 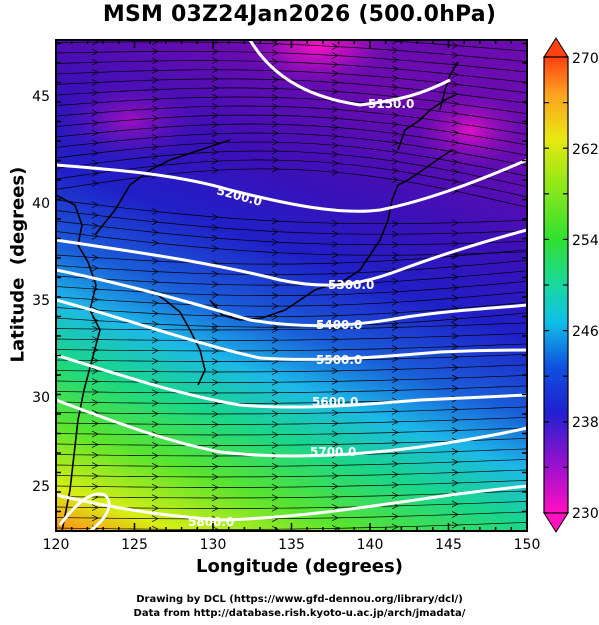 I want to click on contour-label-5800: 5800.0, so click(x=211, y=522).